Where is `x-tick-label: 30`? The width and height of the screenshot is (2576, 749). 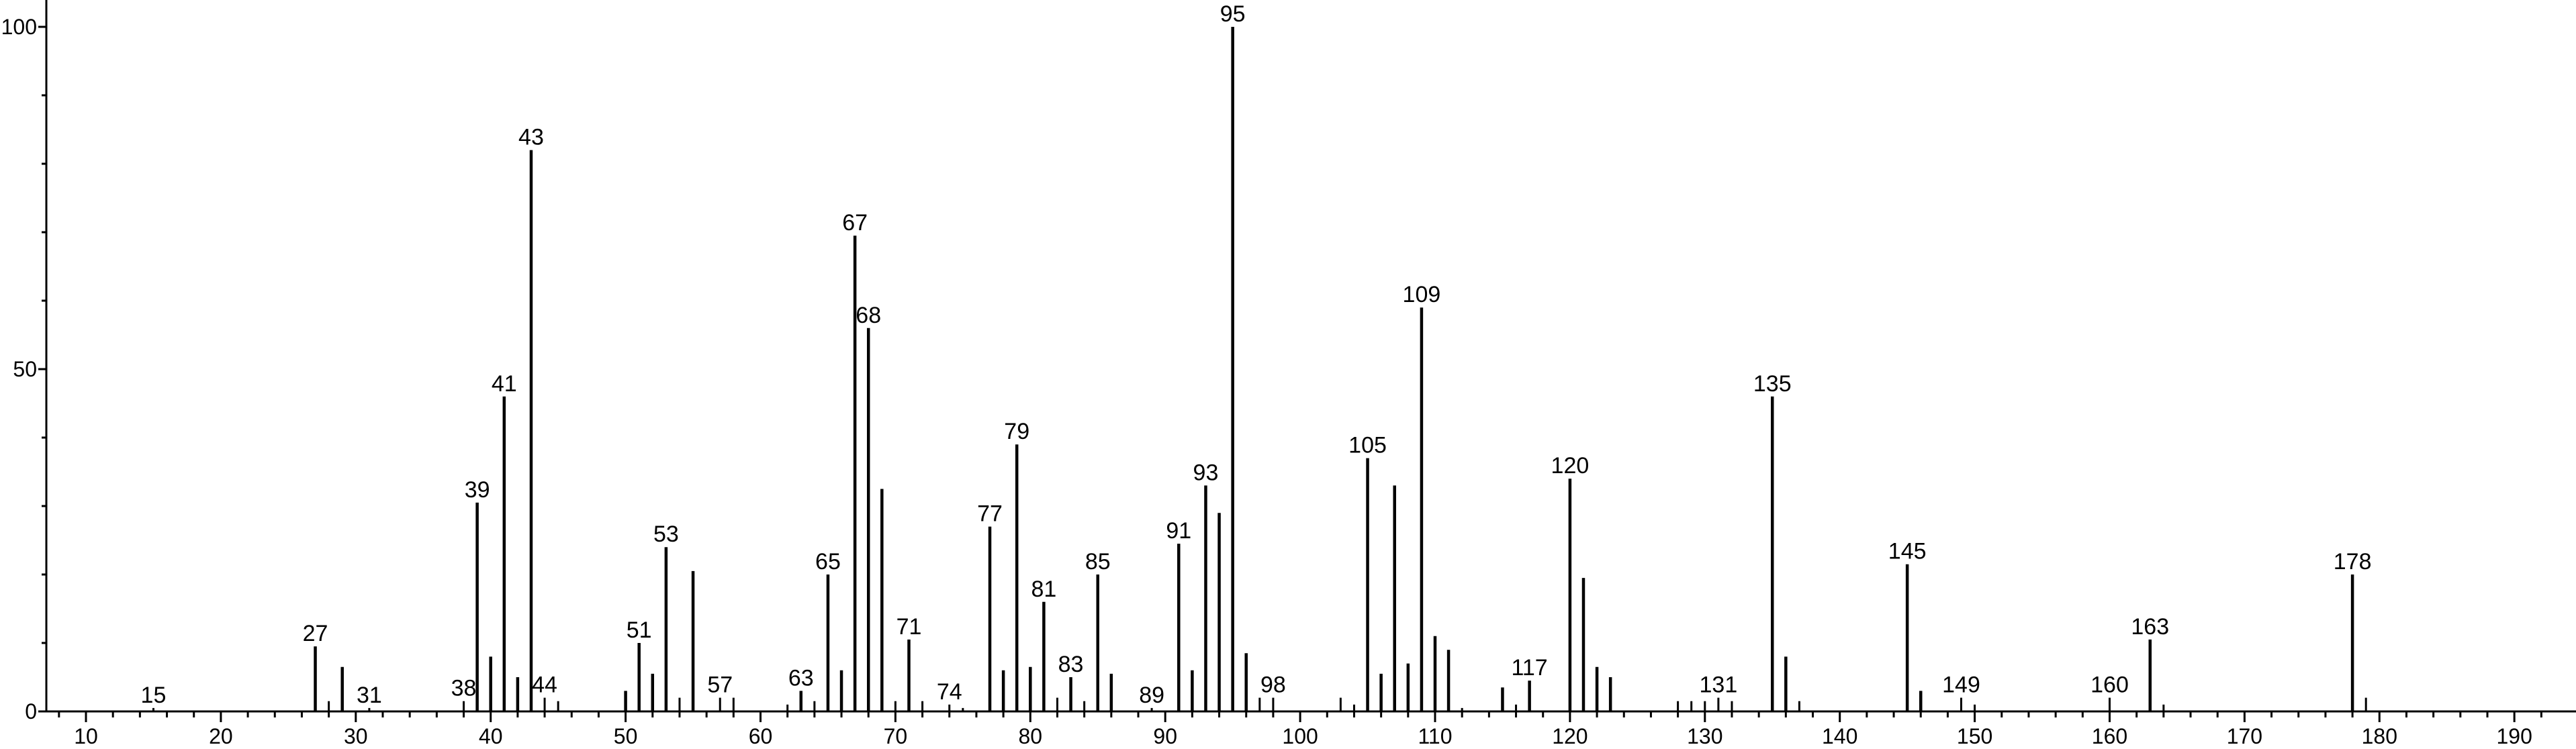 x-tick-label: 30 is located at coordinates (356, 736).